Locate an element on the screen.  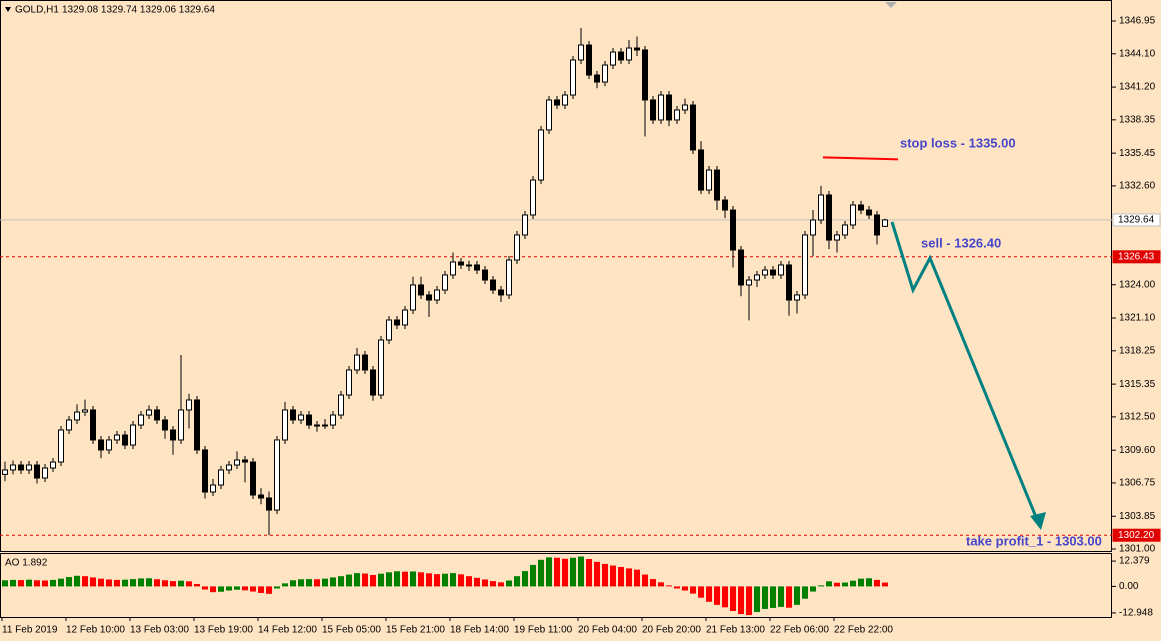
price-level-label: 1329.64 is located at coordinates (1136, 220).